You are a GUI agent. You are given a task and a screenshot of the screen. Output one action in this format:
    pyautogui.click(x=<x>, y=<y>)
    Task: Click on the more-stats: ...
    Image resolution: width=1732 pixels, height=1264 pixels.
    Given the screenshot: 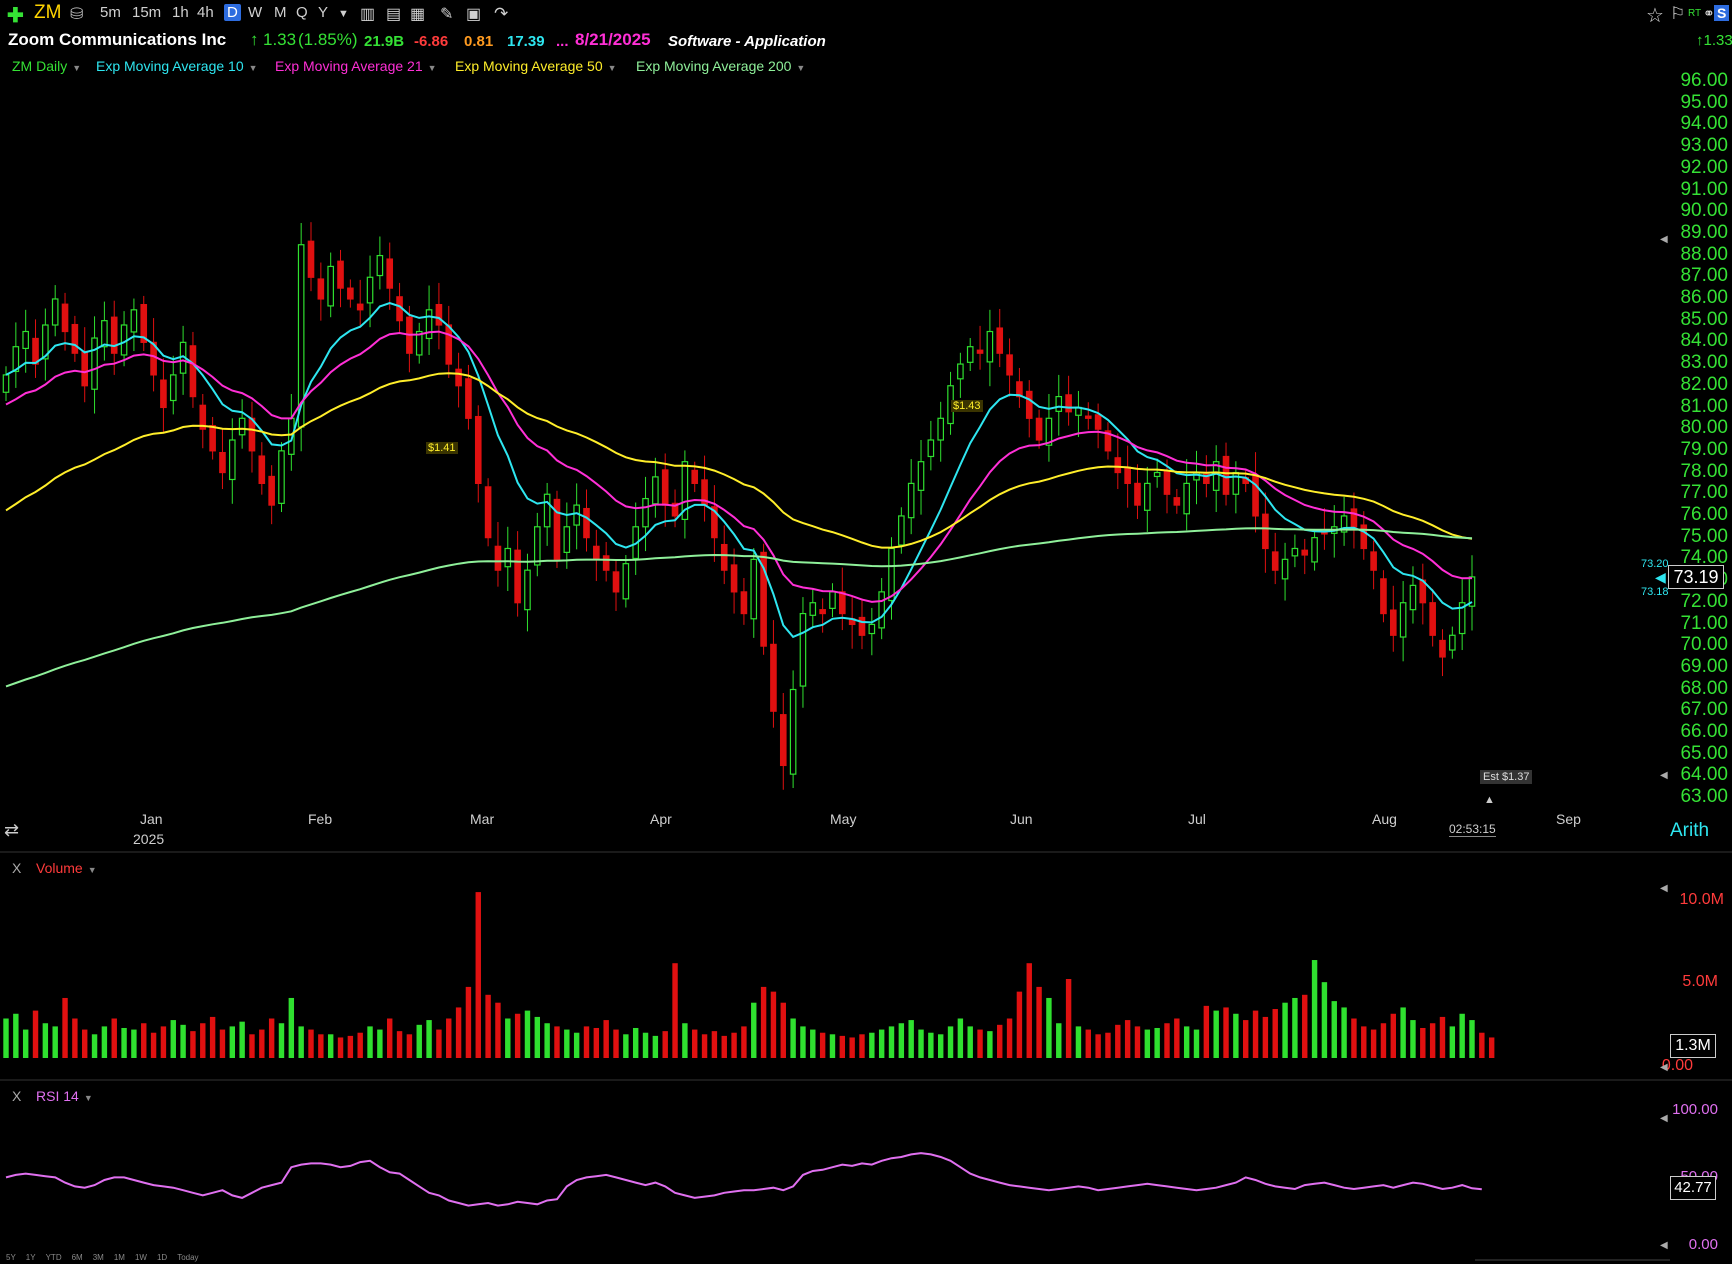 What is the action you would take?
    pyautogui.click(x=562, y=41)
    